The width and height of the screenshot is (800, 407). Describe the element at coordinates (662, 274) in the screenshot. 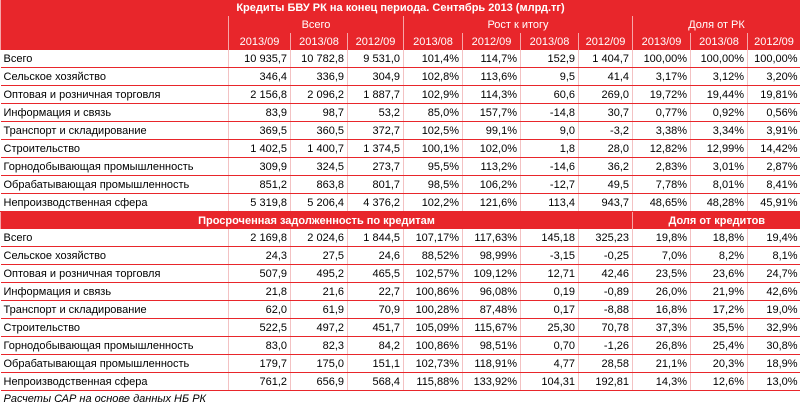

I see `data-cell: 23,5%` at that location.